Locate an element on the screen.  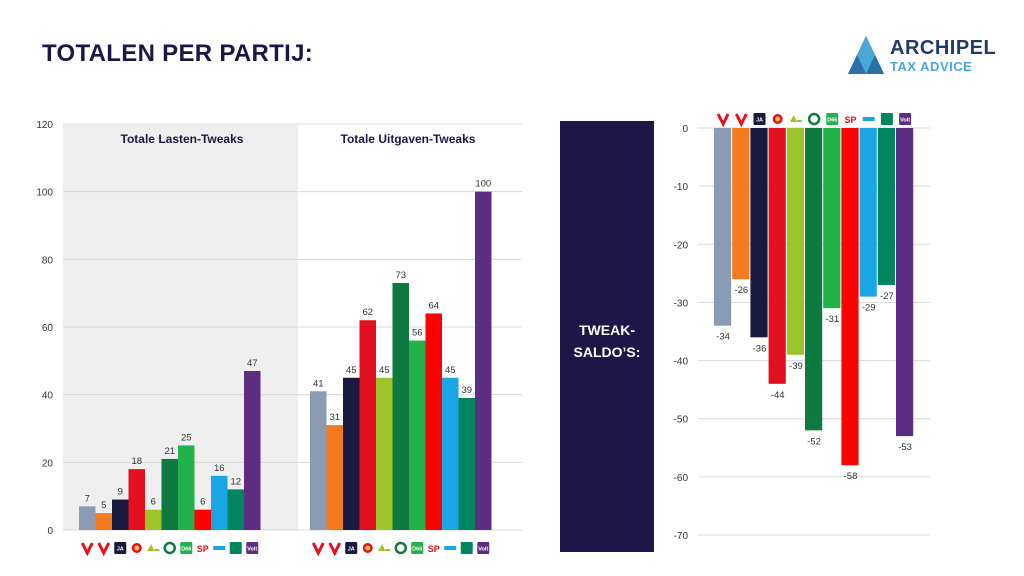
data-label: -27 is located at coordinates (887, 296).